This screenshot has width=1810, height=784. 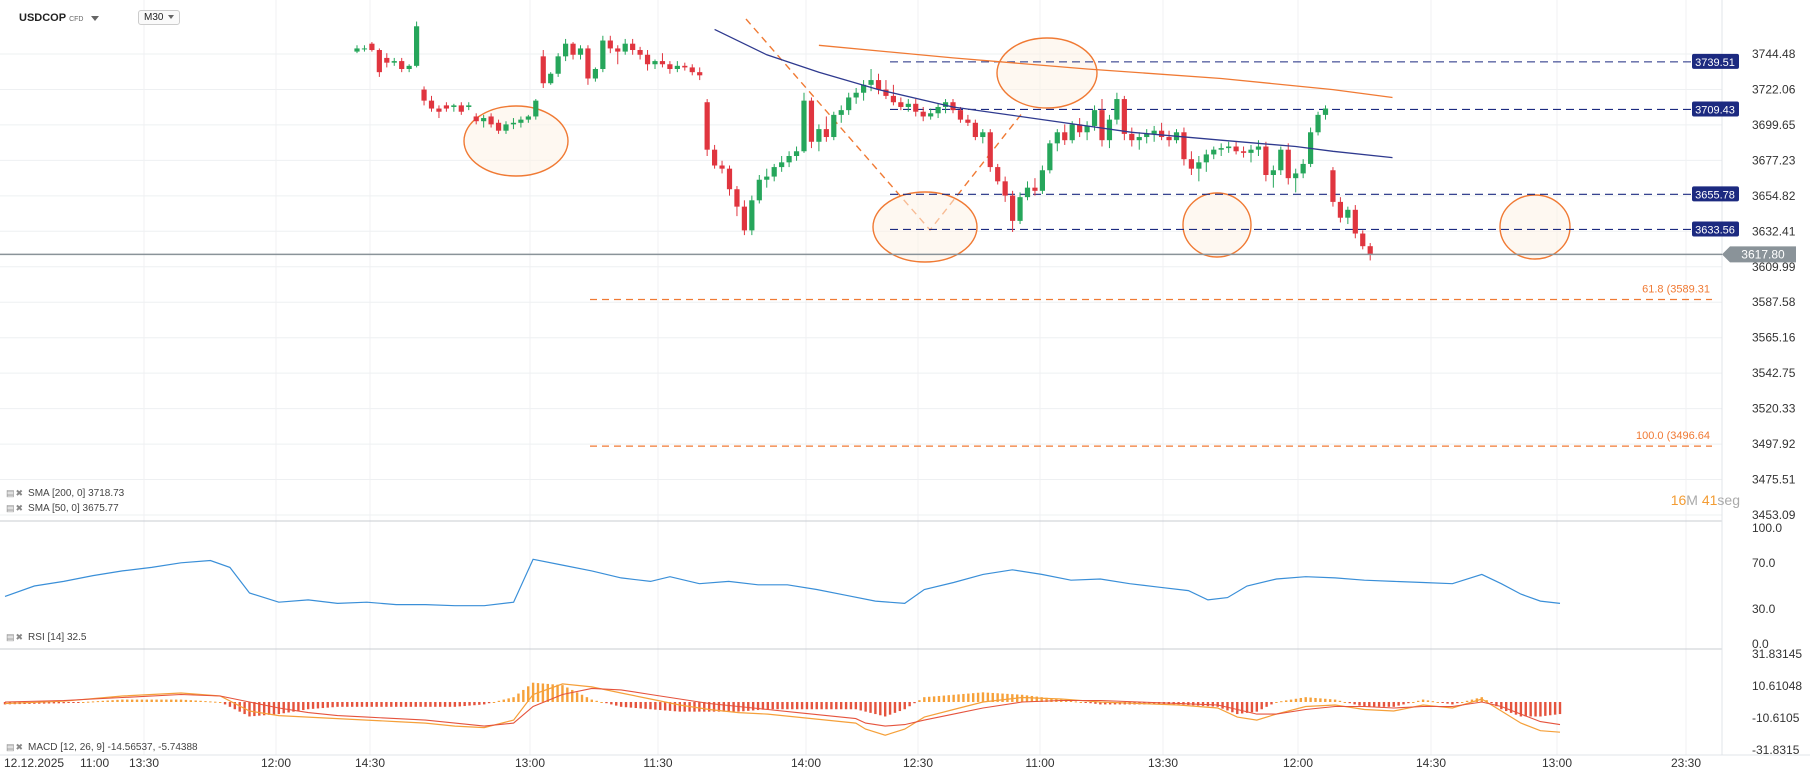 I want to click on indicator-label-sma200: ▤✖ SMA [200, 0] 3718.73, so click(x=65, y=493).